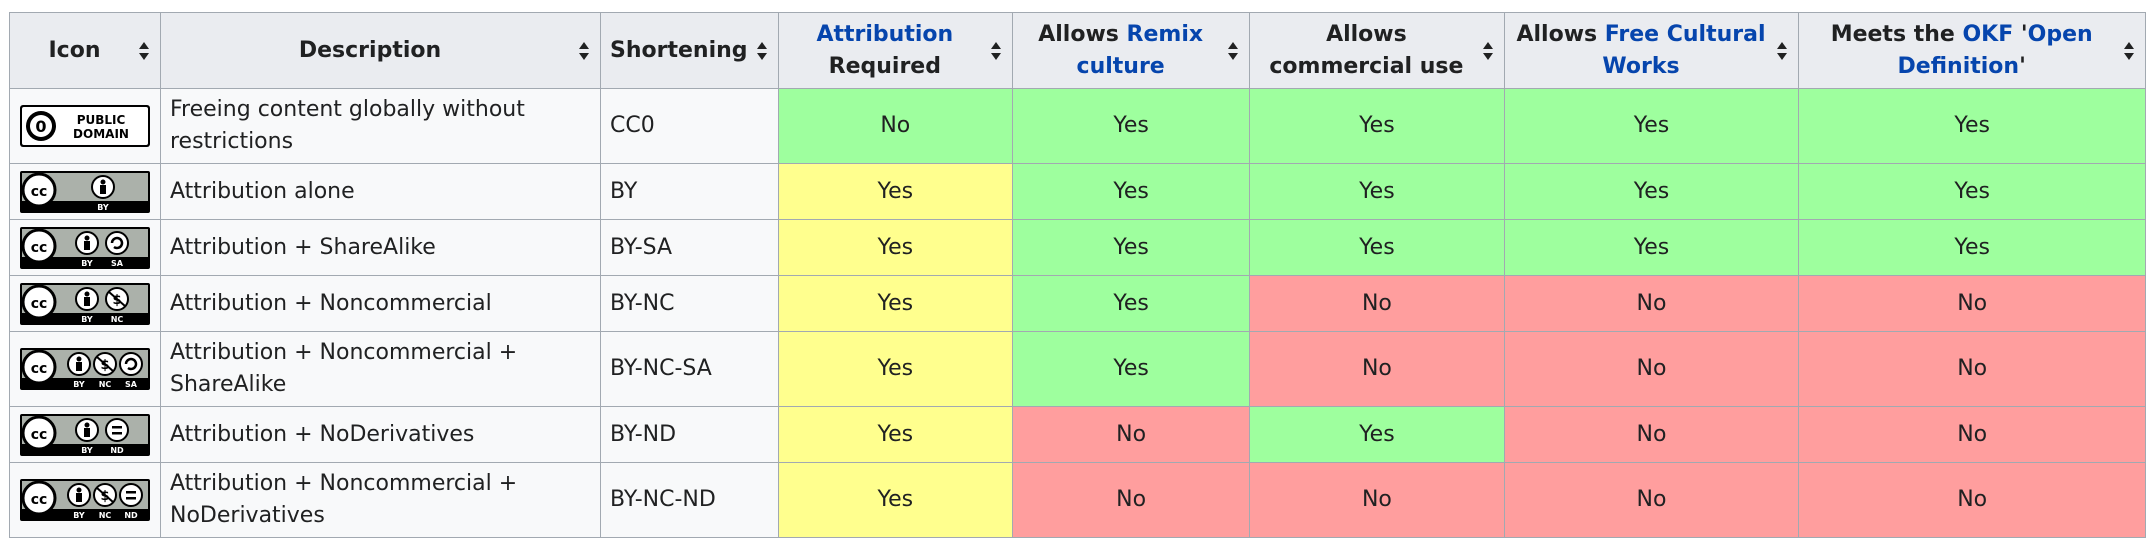 Image resolution: width=2146 pixels, height=547 pixels. I want to click on shortening-cell: BY, so click(689, 191).